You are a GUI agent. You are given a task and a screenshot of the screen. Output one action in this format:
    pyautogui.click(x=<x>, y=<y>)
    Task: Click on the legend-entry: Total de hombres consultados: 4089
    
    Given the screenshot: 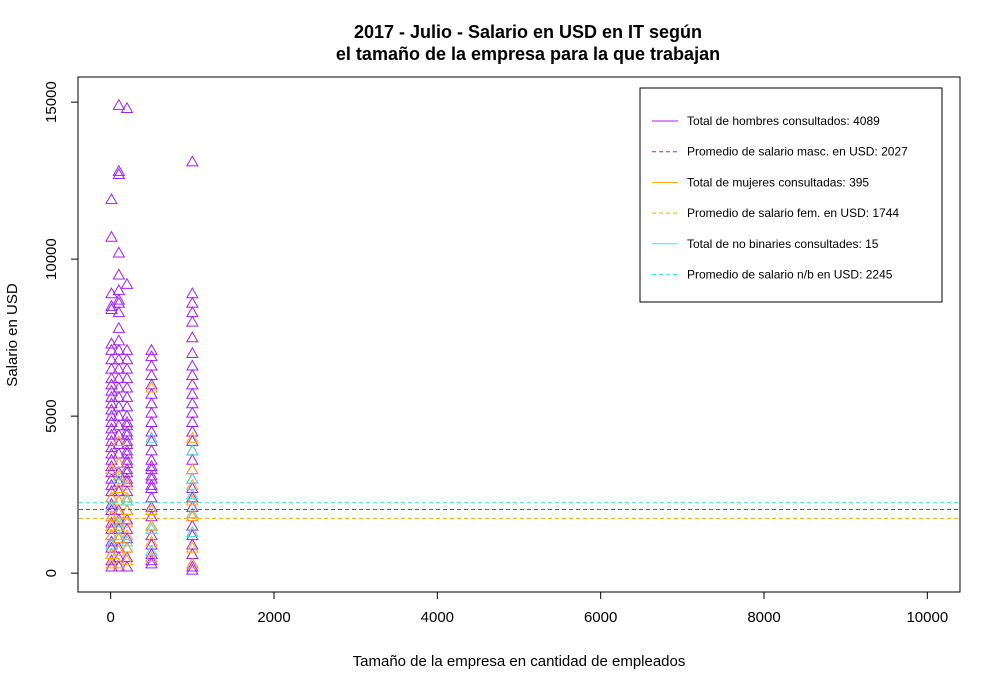 What is the action you would take?
    pyautogui.click(x=783, y=121)
    